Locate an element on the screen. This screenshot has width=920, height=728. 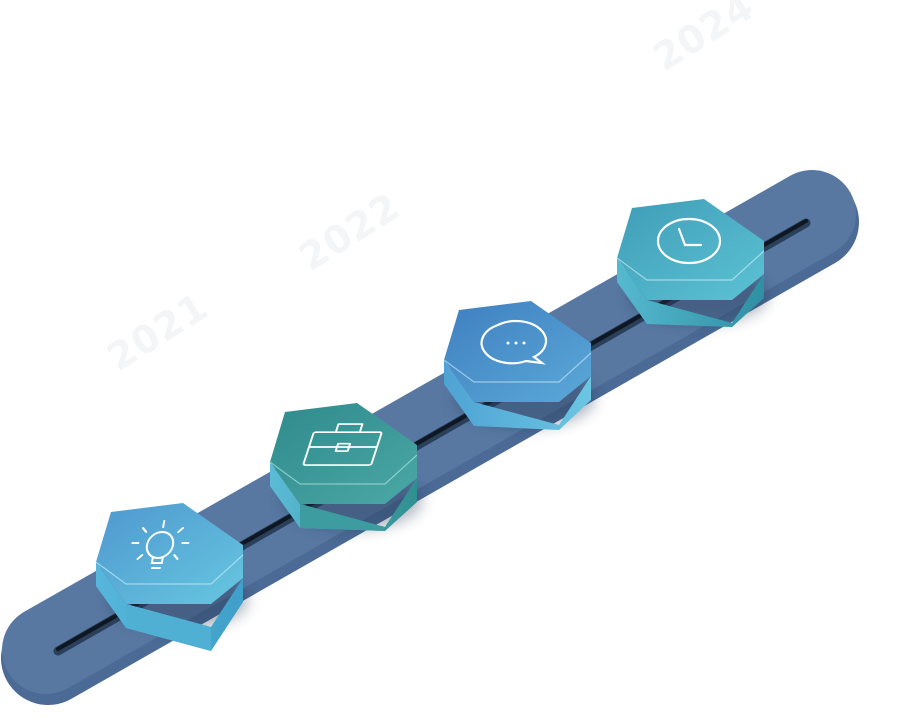
chat-bubble-icon is located at coordinates (514, 342).